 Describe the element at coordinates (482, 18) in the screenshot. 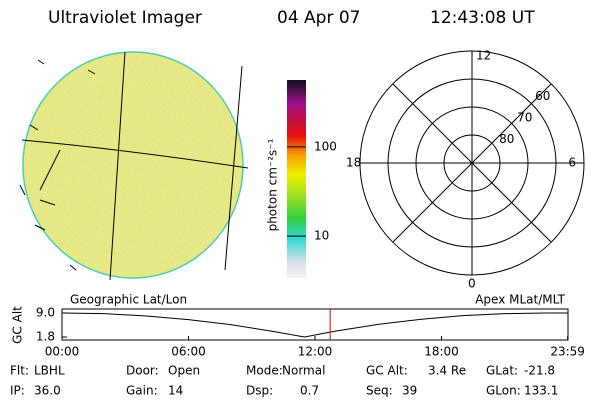

I see `time: 12:43:08 UT` at that location.